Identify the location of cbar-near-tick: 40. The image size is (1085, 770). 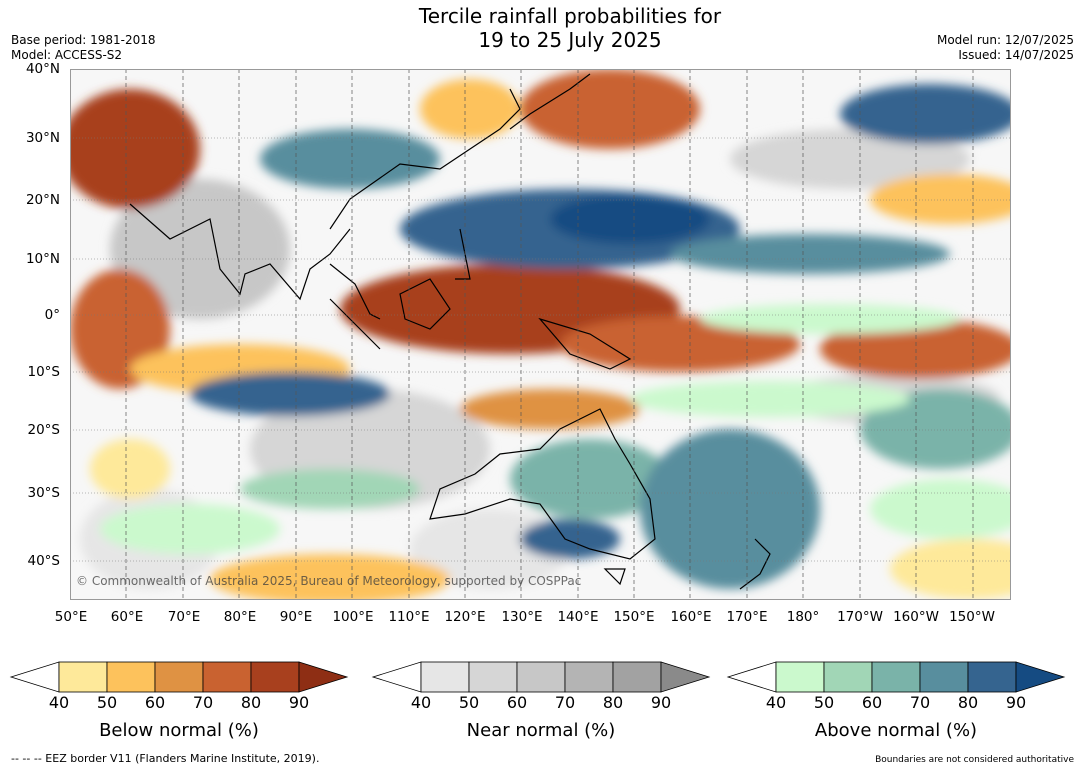
(421, 702).